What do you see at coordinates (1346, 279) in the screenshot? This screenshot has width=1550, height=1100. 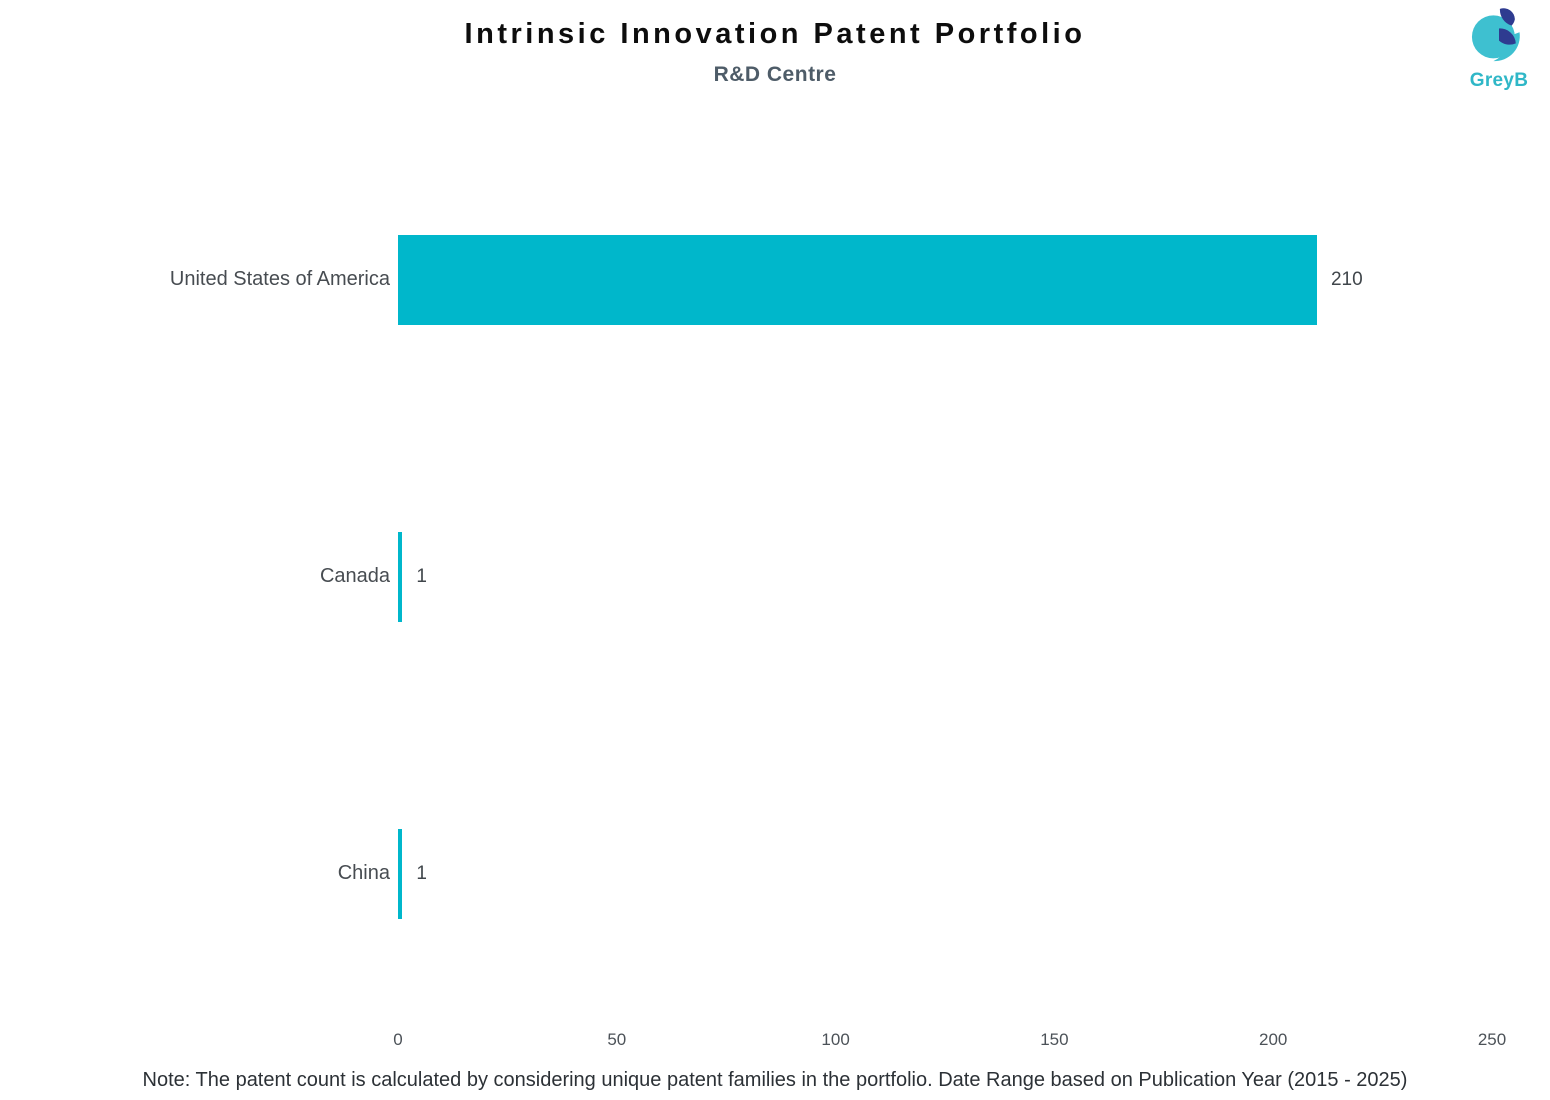 I see `value-label: 210` at bounding box center [1346, 279].